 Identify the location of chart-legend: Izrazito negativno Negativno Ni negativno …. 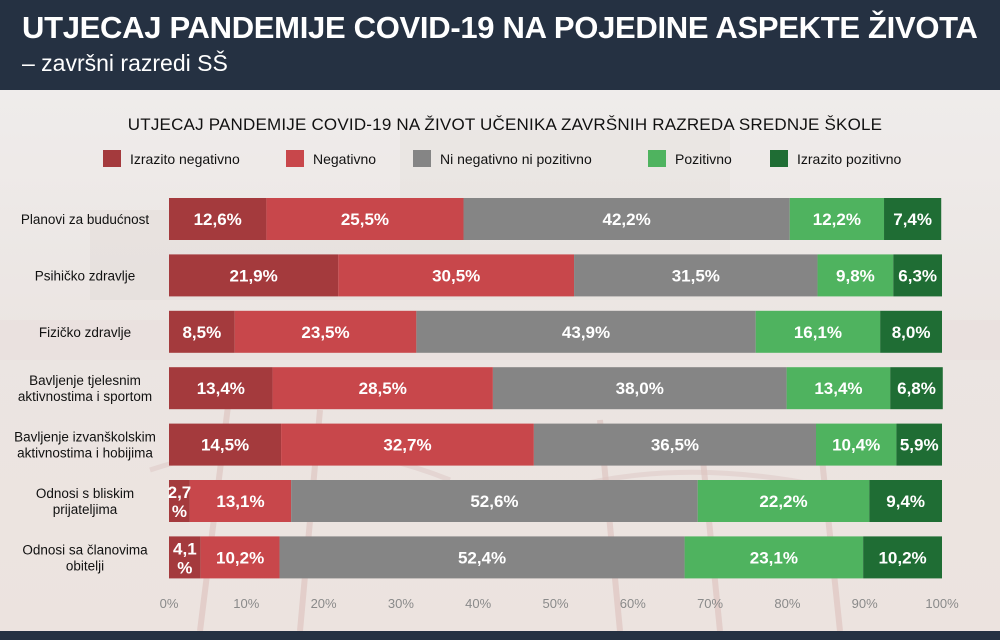
(502, 158).